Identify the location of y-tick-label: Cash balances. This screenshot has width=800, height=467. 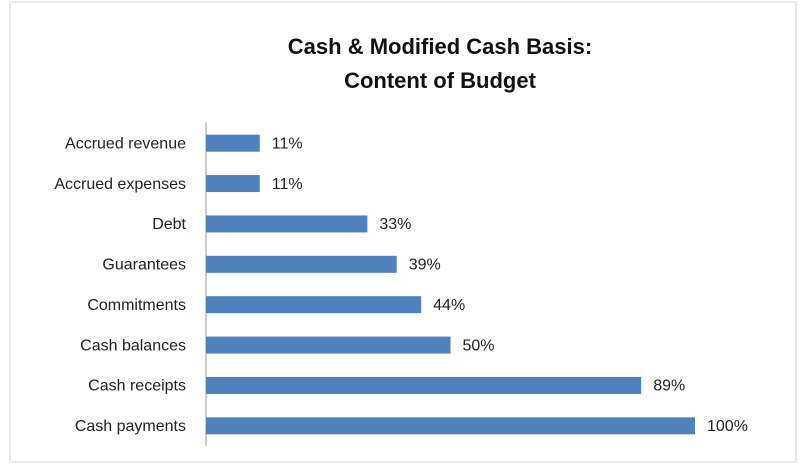
(133, 345).